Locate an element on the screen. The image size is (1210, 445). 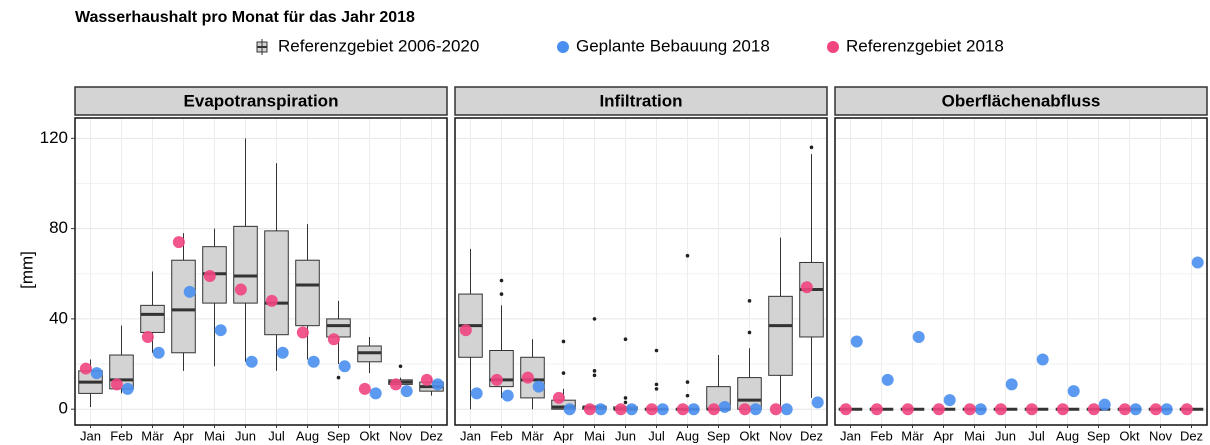
x-tick-label: Feb is located at coordinates (121, 435).